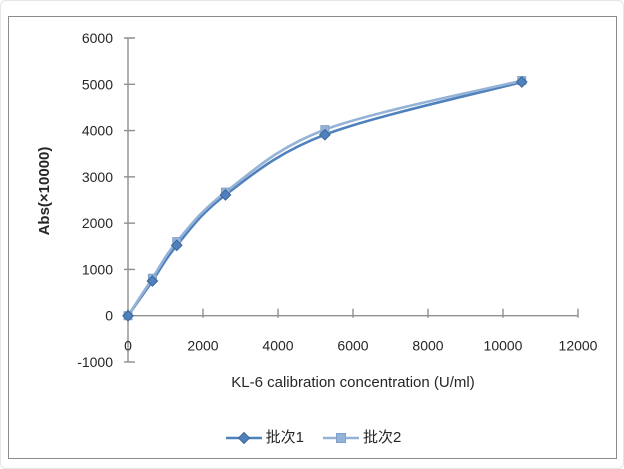 The image size is (624, 469). What do you see at coordinates (352, 346) in the screenshot?
I see `x-tick-label: 6000` at bounding box center [352, 346].